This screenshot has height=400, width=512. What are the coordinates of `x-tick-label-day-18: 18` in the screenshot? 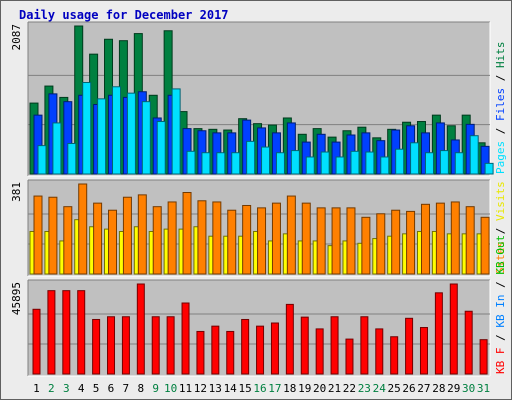 It's located at (289, 388).